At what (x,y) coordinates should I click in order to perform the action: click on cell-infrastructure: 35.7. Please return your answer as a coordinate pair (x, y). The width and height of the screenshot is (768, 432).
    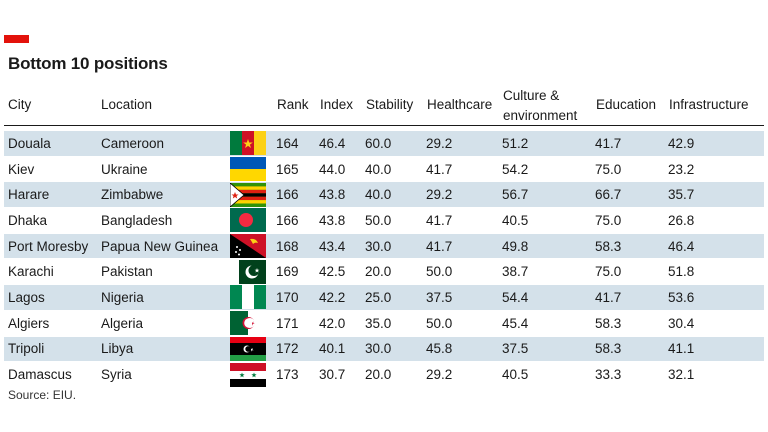
    Looking at the image, I should click on (715, 195).